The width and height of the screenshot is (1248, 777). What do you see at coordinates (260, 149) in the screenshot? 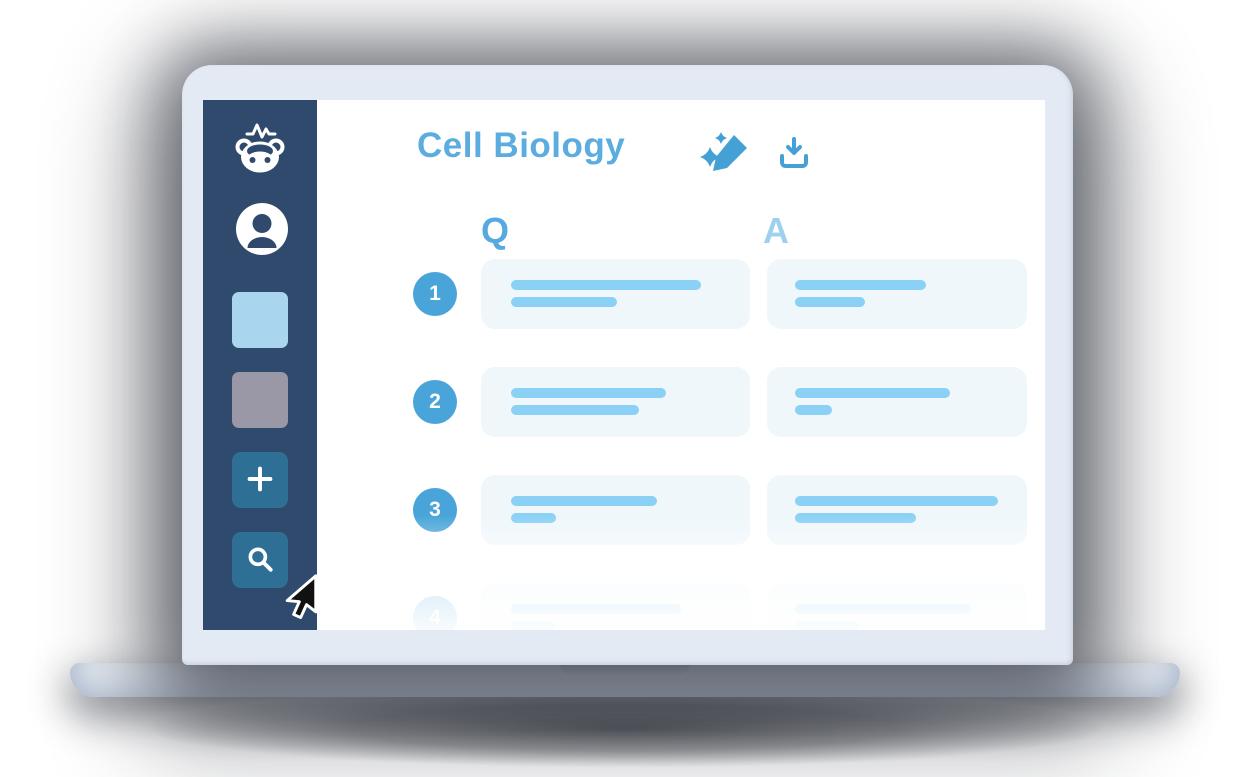
I see `robot-logo-icon` at bounding box center [260, 149].